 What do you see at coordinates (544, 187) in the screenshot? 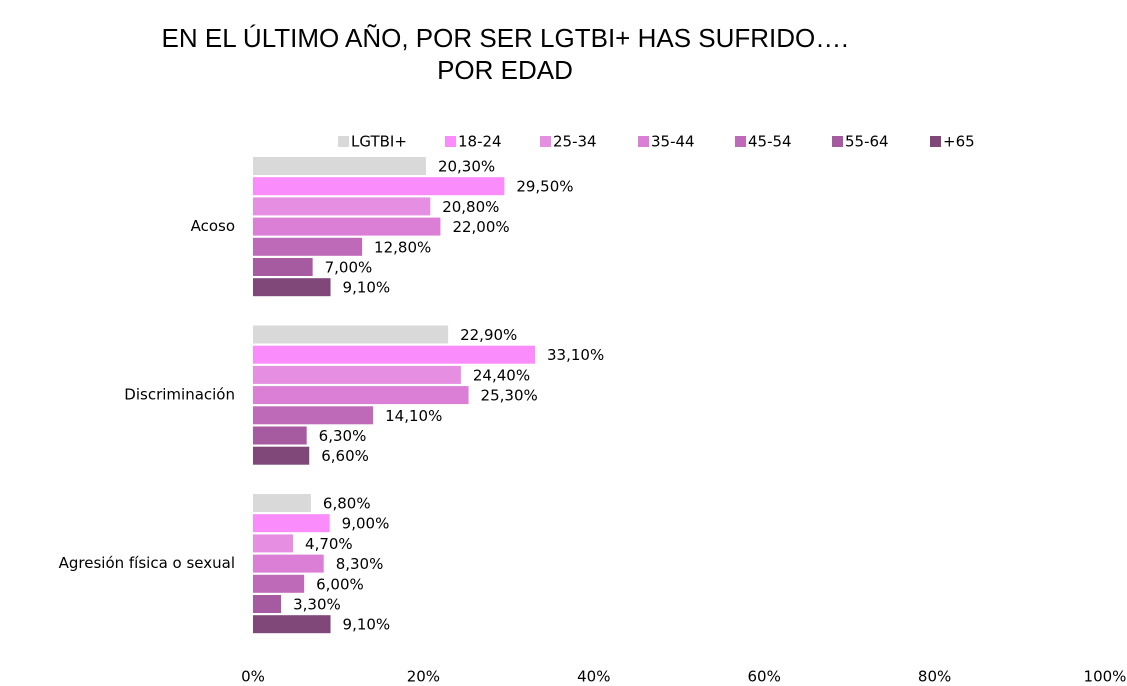
I see `value-label: 29,50%` at bounding box center [544, 187].